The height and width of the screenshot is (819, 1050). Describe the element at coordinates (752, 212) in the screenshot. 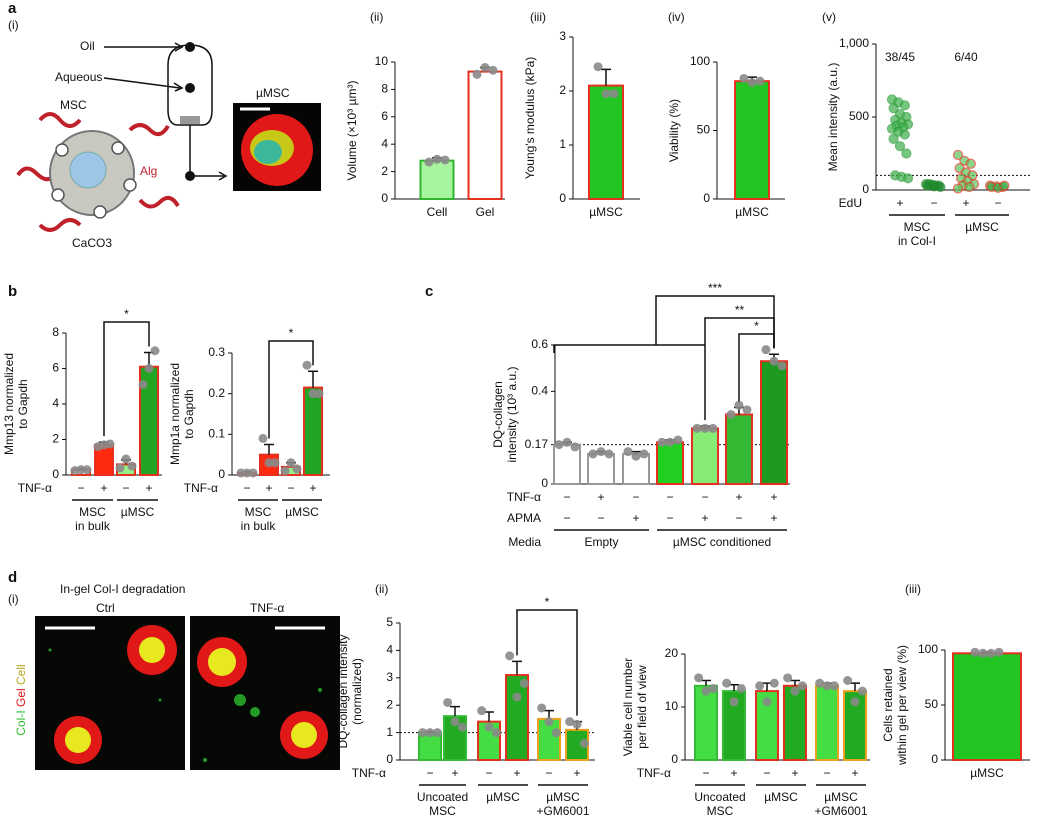

I see `x-tick-label: µMSC` at that location.